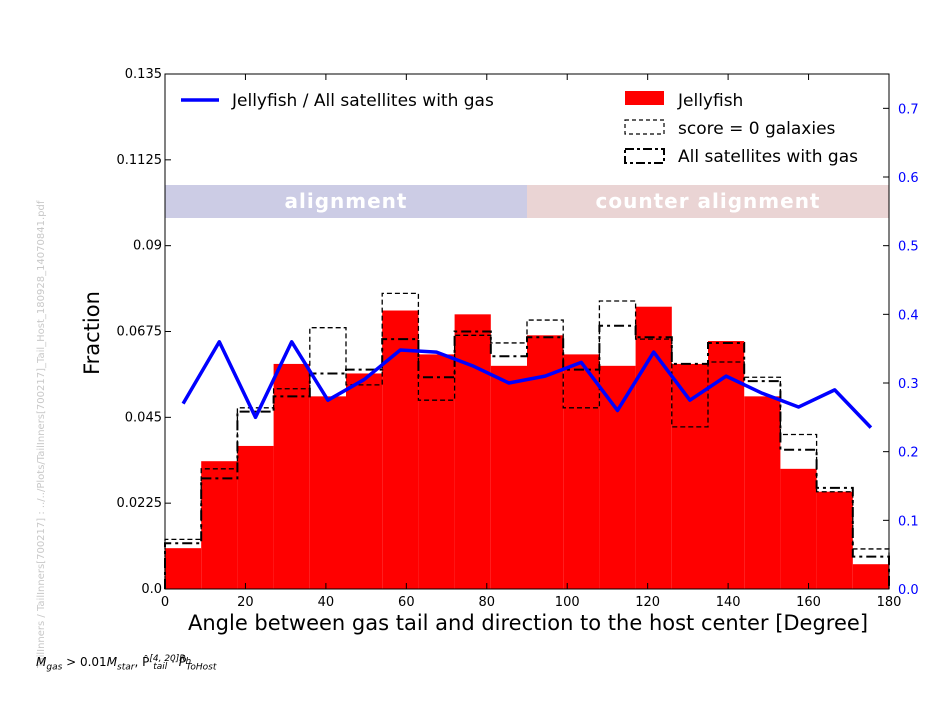 This screenshot has height=703, width=931. What do you see at coordinates (160, 667) in the screenshot?
I see `formula-ptail-sub: tail` at bounding box center [160, 667].